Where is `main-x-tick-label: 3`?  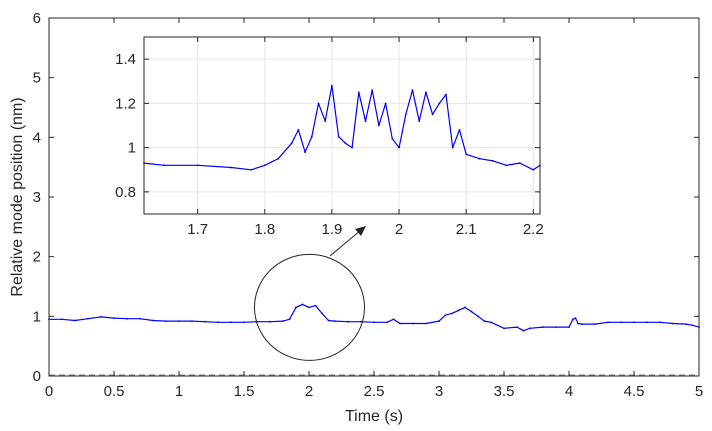
main-x-tick-label: 3 is located at coordinates (439, 391).